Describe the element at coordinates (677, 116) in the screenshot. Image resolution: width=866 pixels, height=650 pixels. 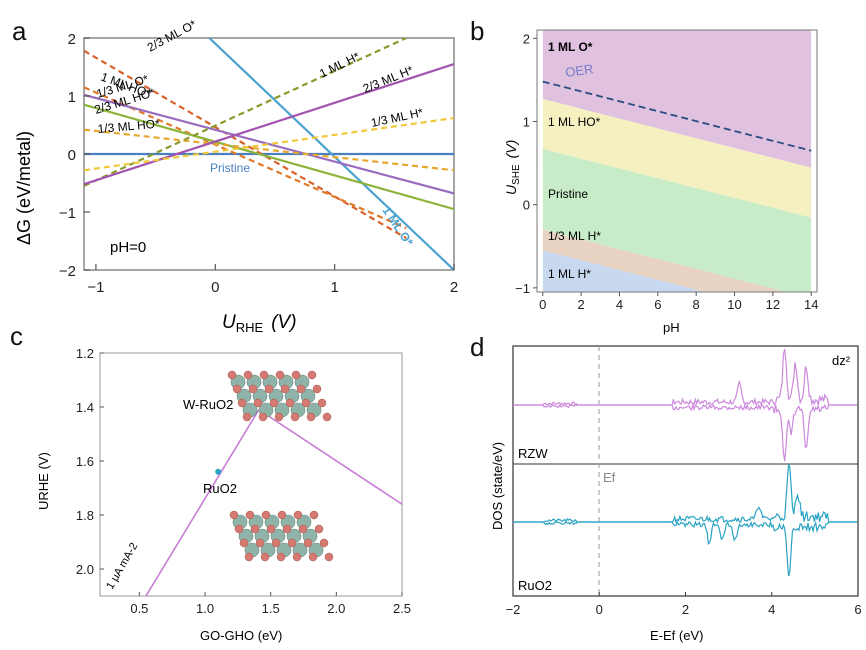
I see `oer-line` at that location.